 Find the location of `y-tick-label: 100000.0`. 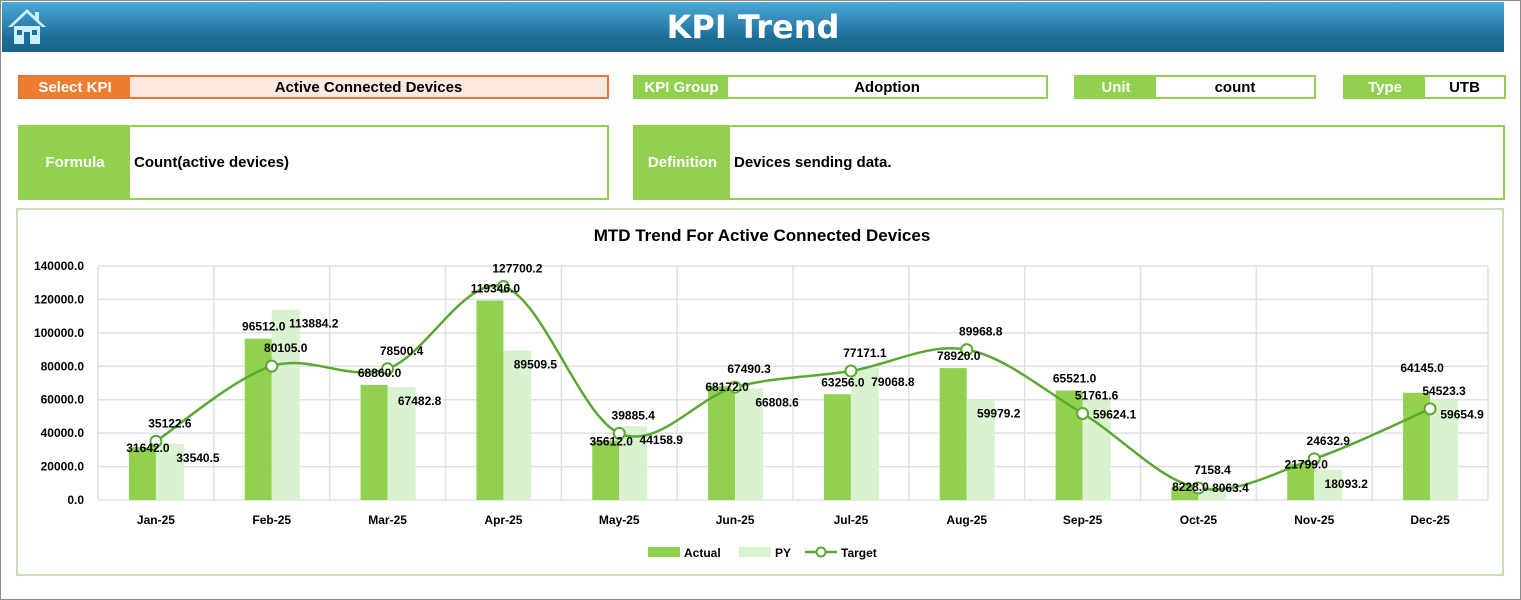

y-tick-label: 100000.0 is located at coordinates (59, 333).